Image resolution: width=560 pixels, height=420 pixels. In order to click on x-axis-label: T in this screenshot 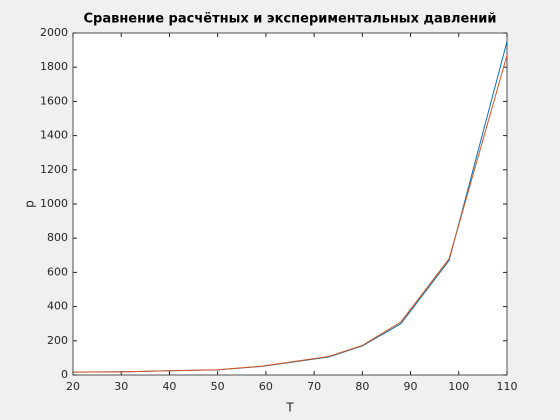, I will do `click(289, 408)`.